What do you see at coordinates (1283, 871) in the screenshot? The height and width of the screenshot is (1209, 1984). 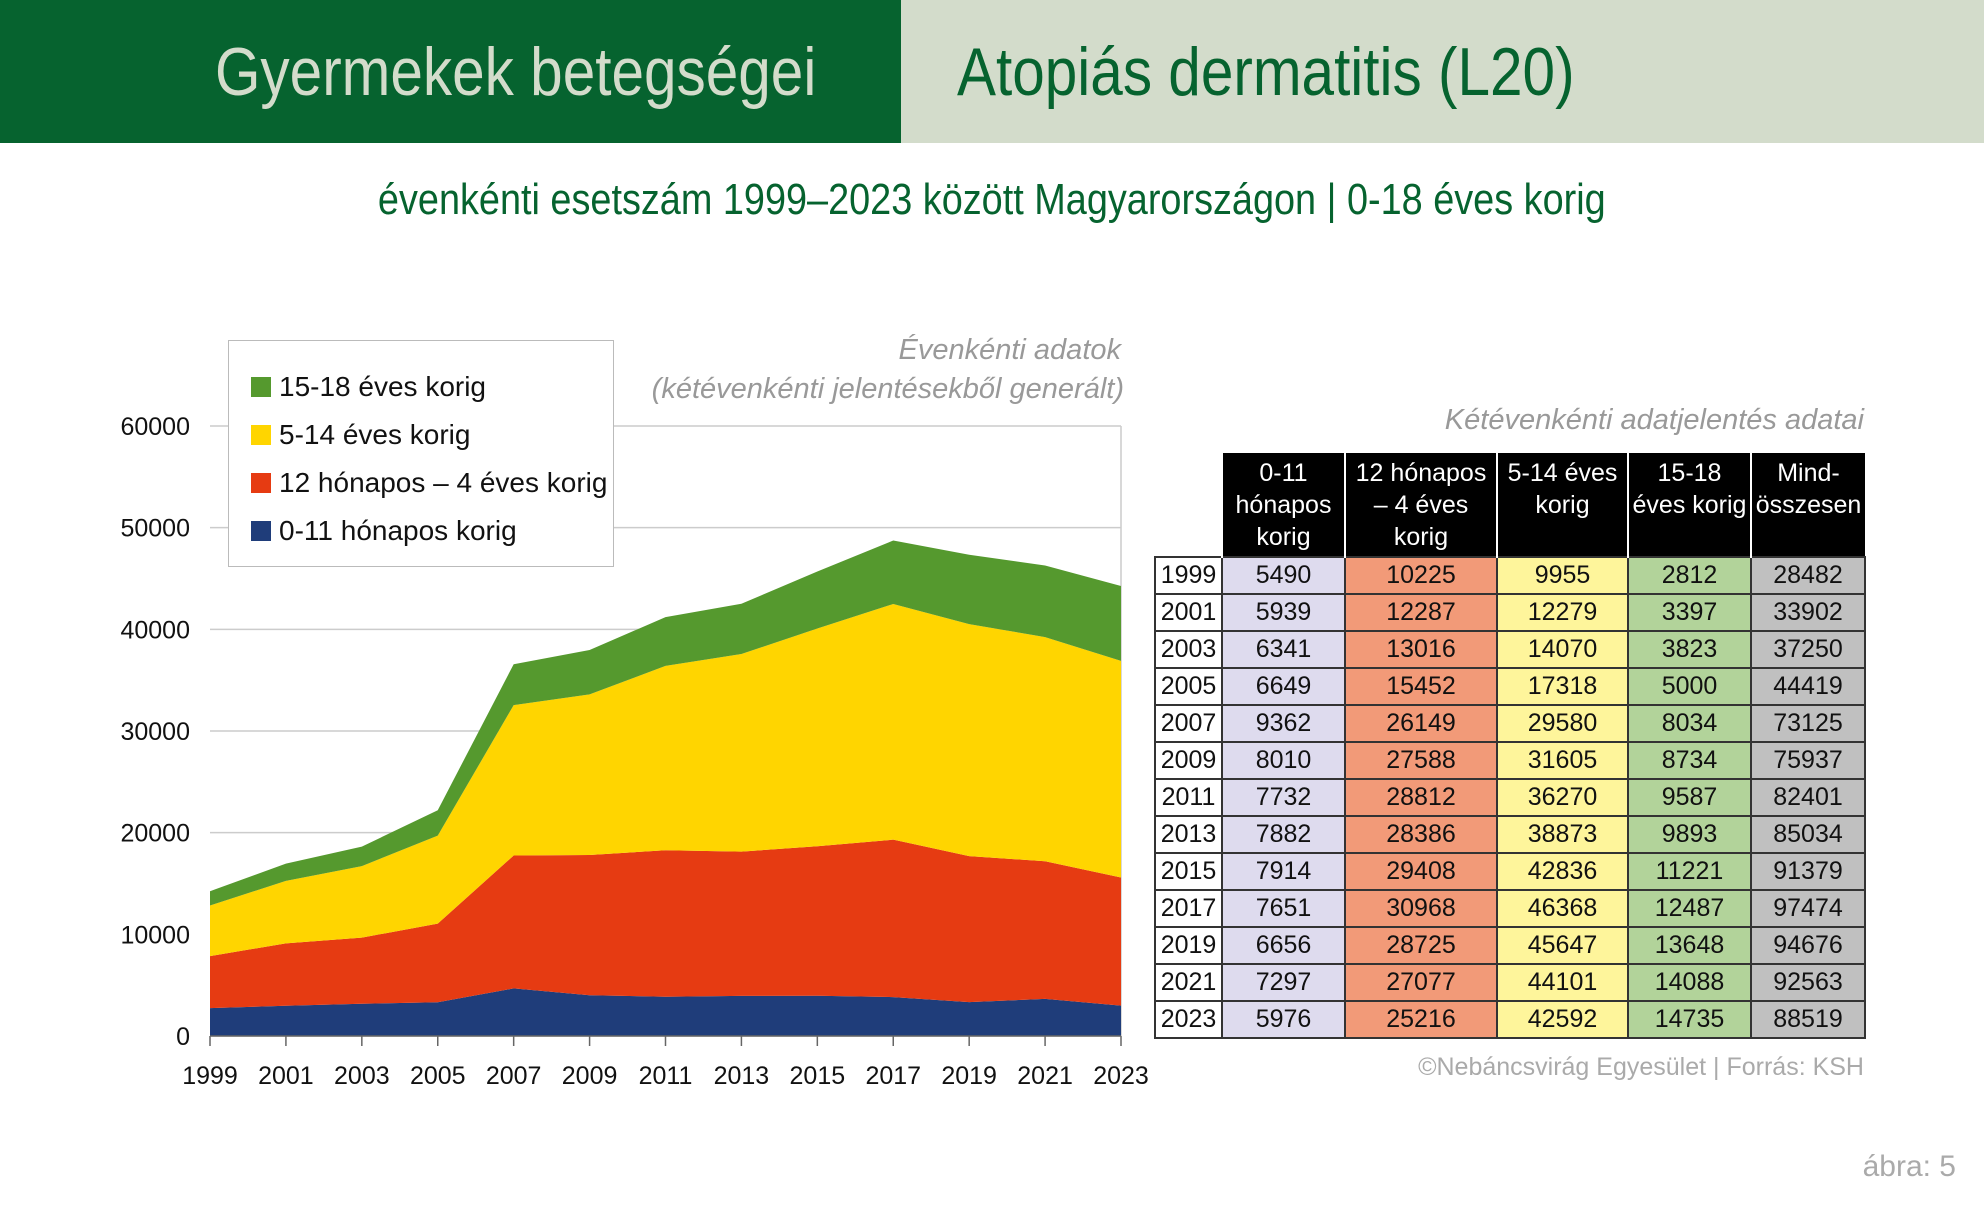 I see `table-cell: 7914` at bounding box center [1283, 871].